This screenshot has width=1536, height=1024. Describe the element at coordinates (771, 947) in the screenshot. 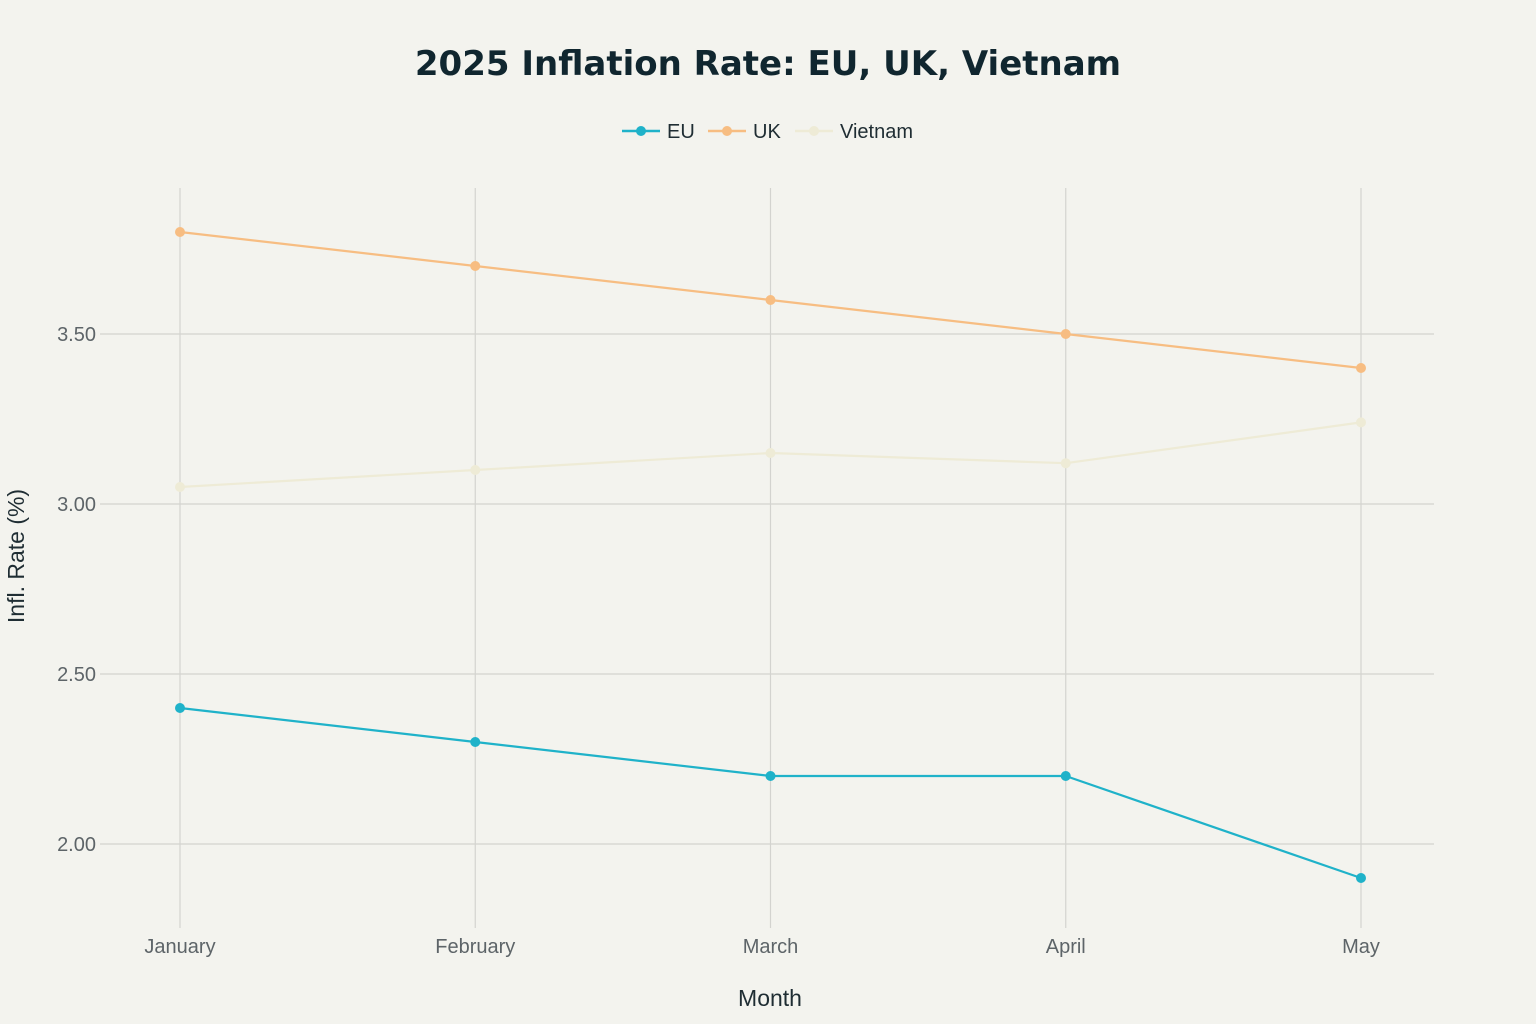

I see `x-tick-label: March` at that location.